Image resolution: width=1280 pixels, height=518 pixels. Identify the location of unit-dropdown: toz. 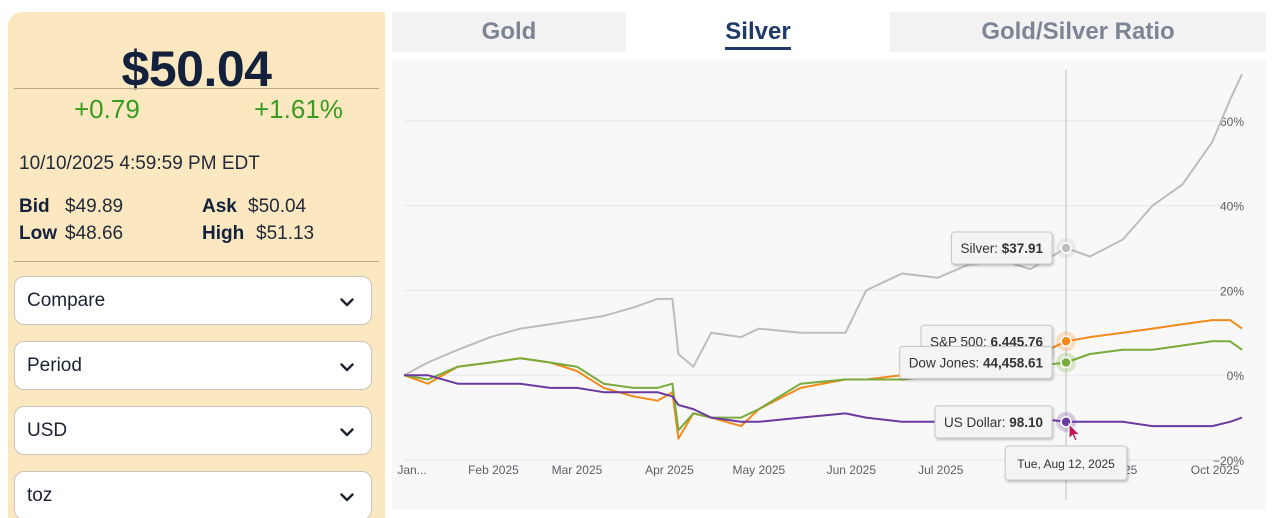
(193, 494).